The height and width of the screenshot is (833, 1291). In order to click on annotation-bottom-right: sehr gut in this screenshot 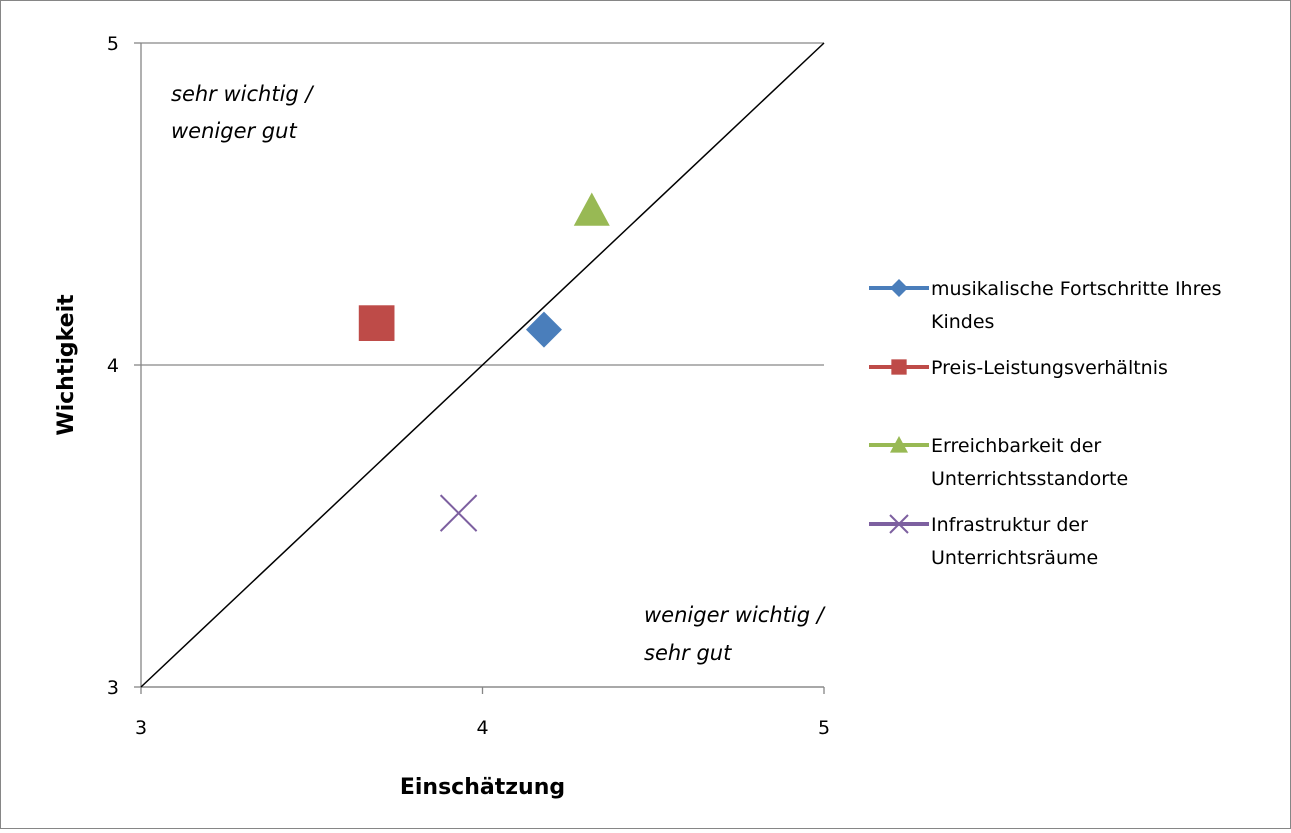, I will do `click(688, 653)`.